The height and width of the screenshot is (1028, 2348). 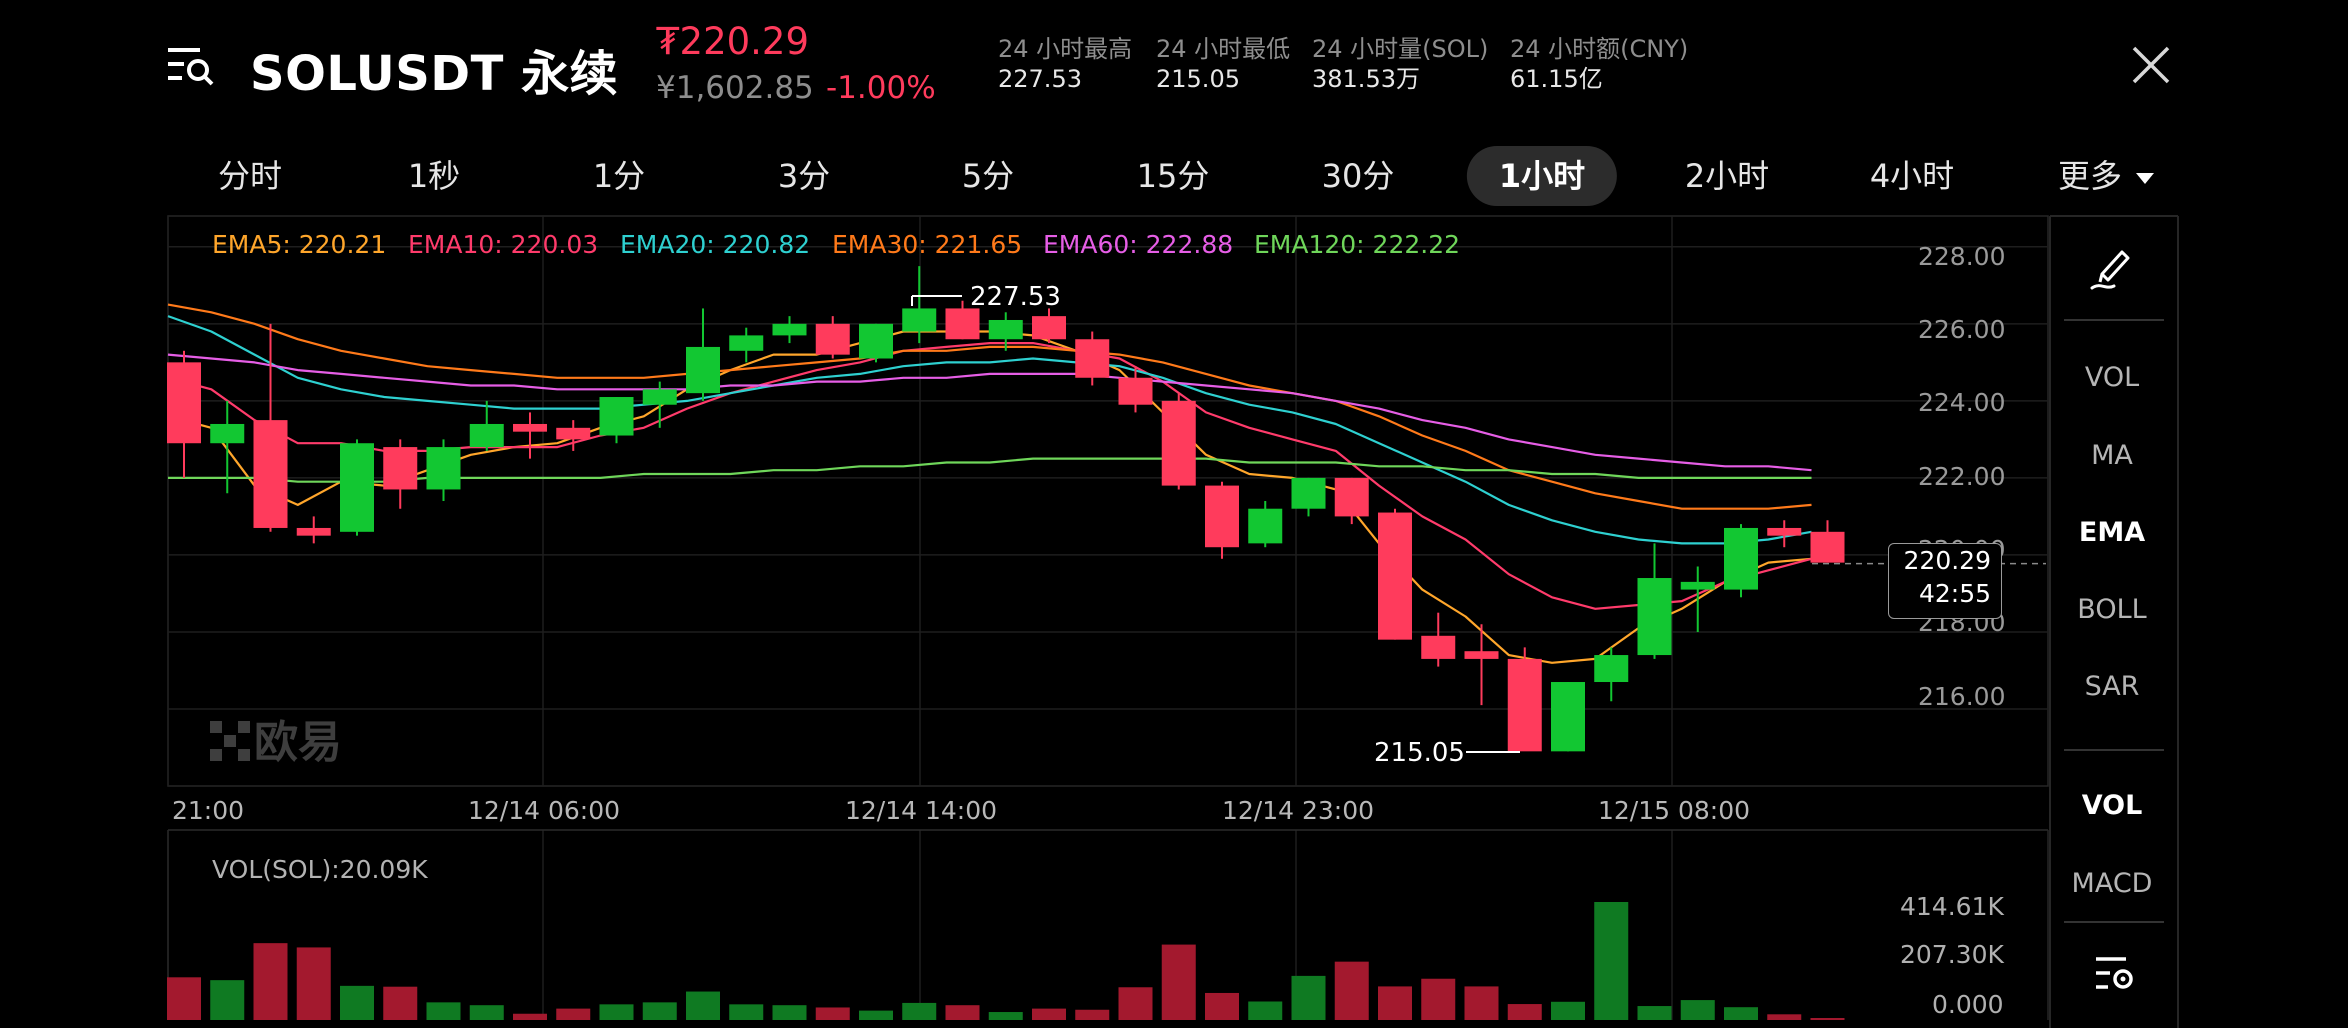 I want to click on tab-4h: 4小时, so click(x=1912, y=176).